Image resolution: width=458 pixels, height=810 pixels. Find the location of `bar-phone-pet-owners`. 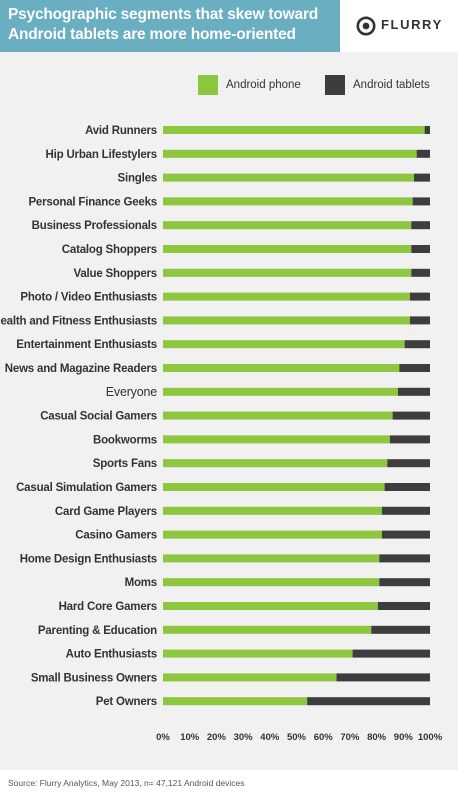

bar-phone-pet-owners is located at coordinates (235, 701).